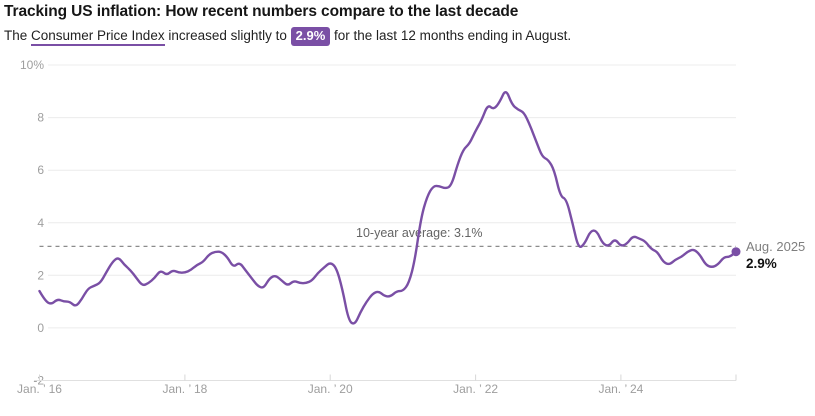 This screenshot has width=815, height=416. Describe the element at coordinates (40, 223) in the screenshot. I see `y-axis-label: 4` at that location.